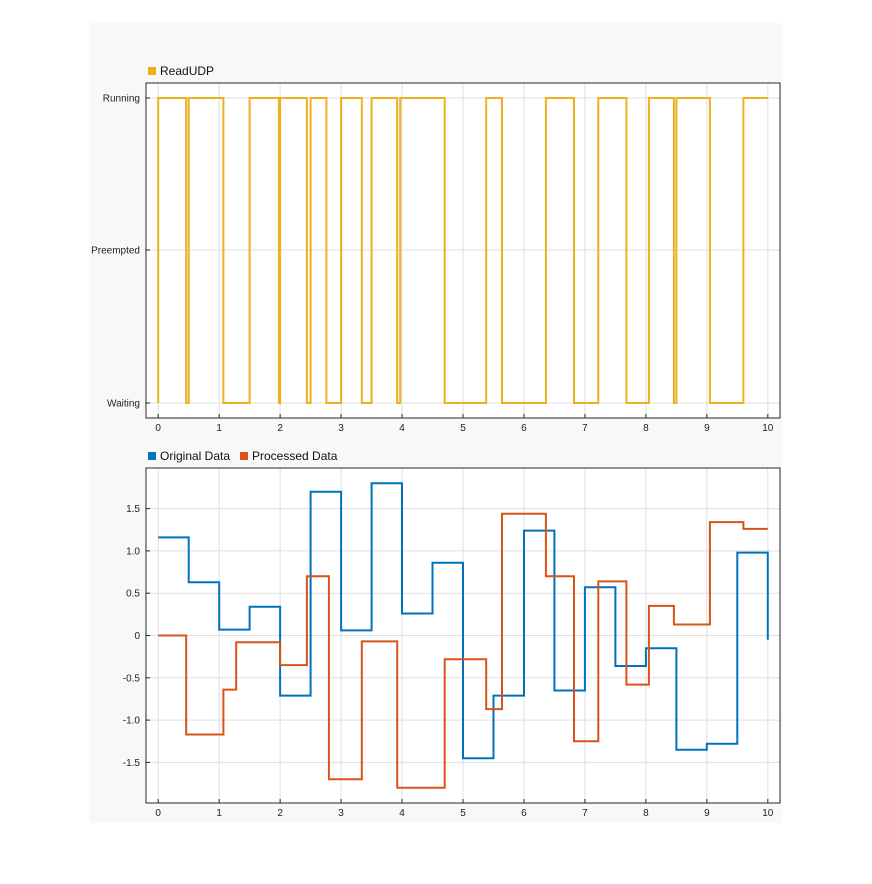 Image resolution: width=872 pixels, height=884 pixels. What do you see at coordinates (132, 678) in the screenshot?
I see `y-tick-label: -0.5` at bounding box center [132, 678].